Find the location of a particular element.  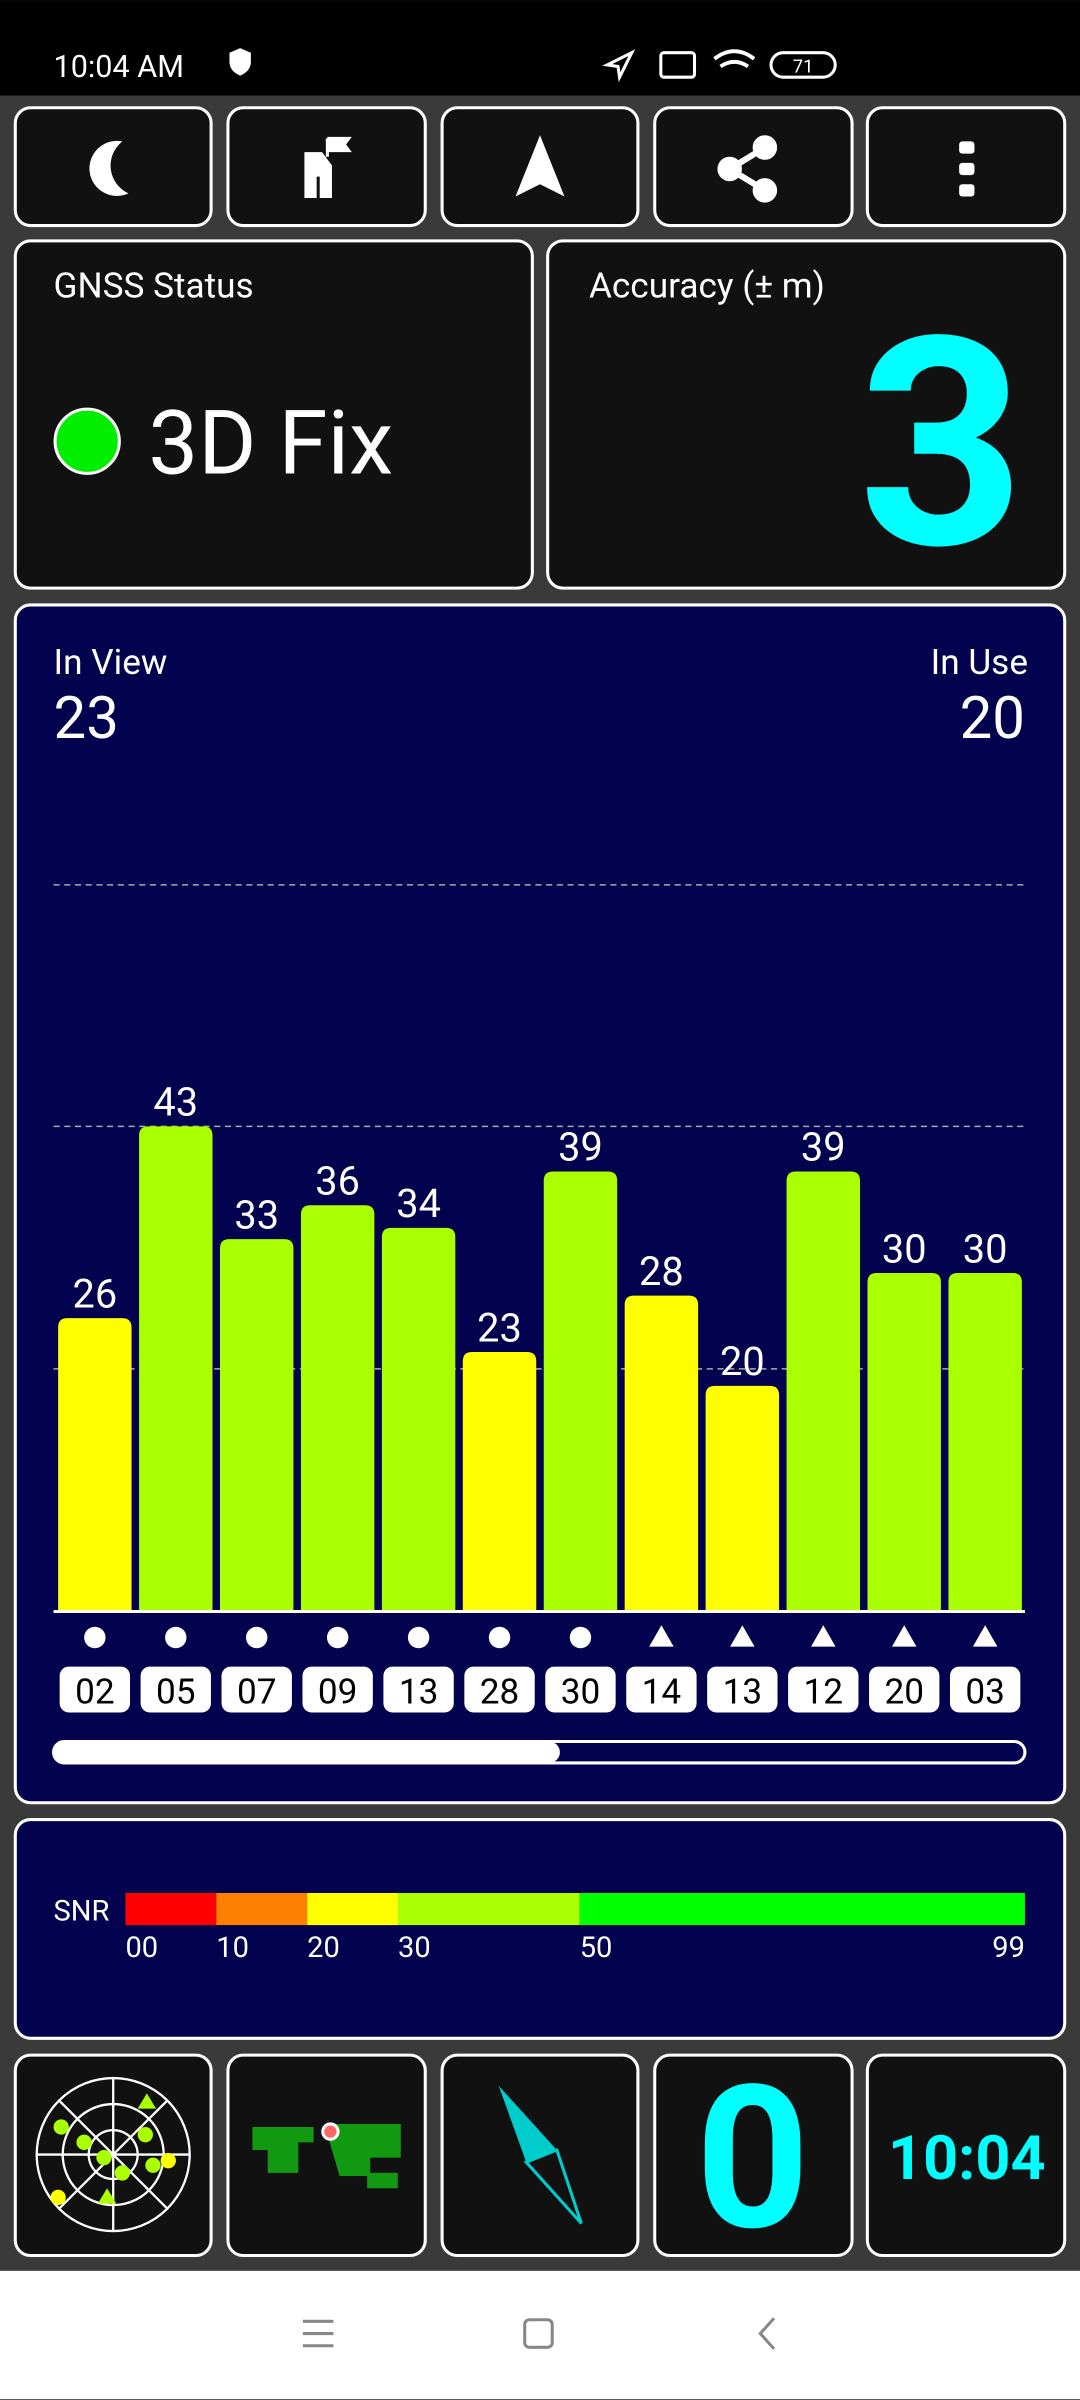

night-button is located at coordinates (113, 167).